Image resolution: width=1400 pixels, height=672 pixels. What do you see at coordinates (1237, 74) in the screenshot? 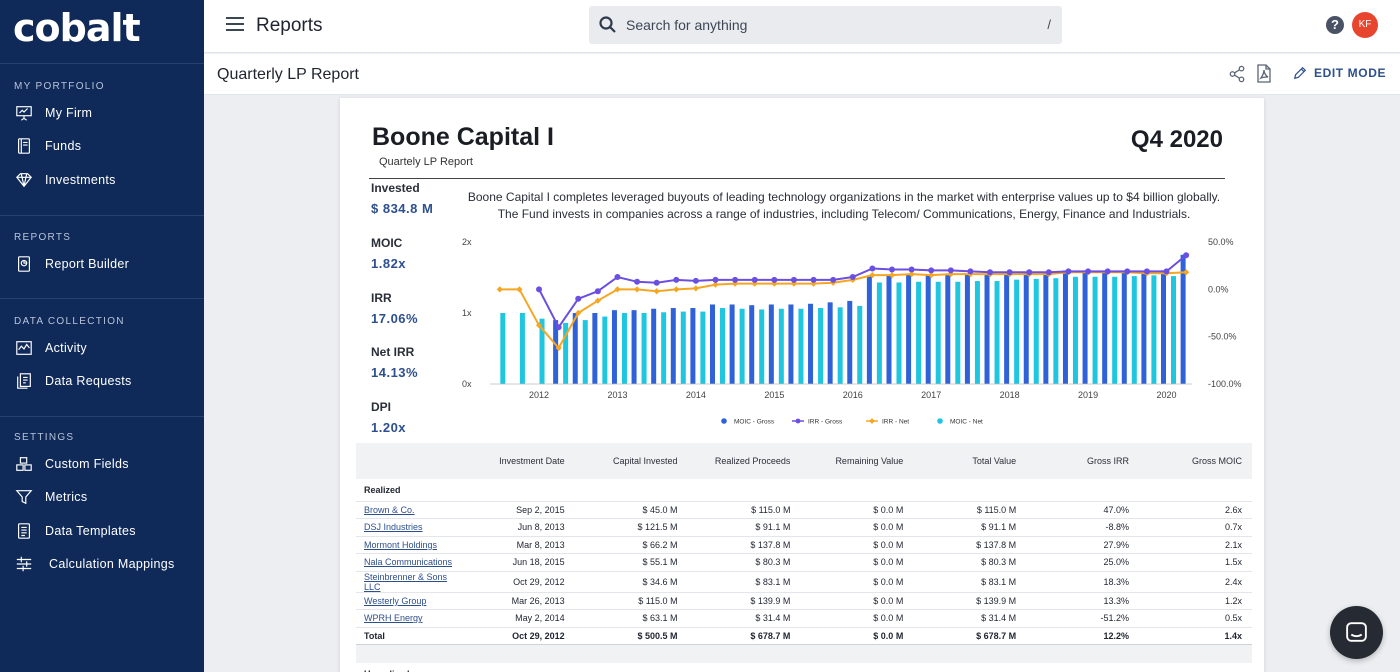
I see `share-icon` at bounding box center [1237, 74].